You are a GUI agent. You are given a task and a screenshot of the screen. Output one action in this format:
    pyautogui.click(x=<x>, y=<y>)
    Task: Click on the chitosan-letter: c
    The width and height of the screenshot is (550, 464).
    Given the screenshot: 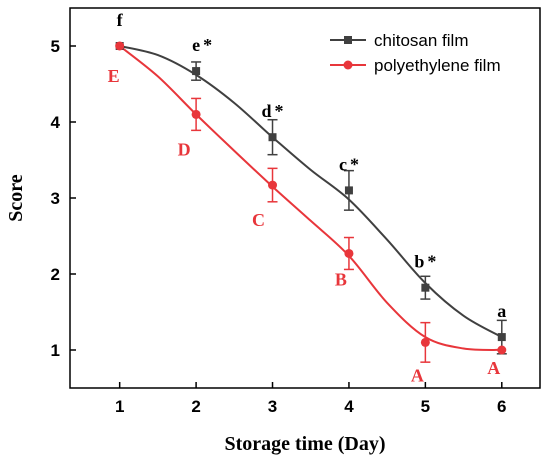 What is the action you would take?
    pyautogui.click(x=343, y=164)
    